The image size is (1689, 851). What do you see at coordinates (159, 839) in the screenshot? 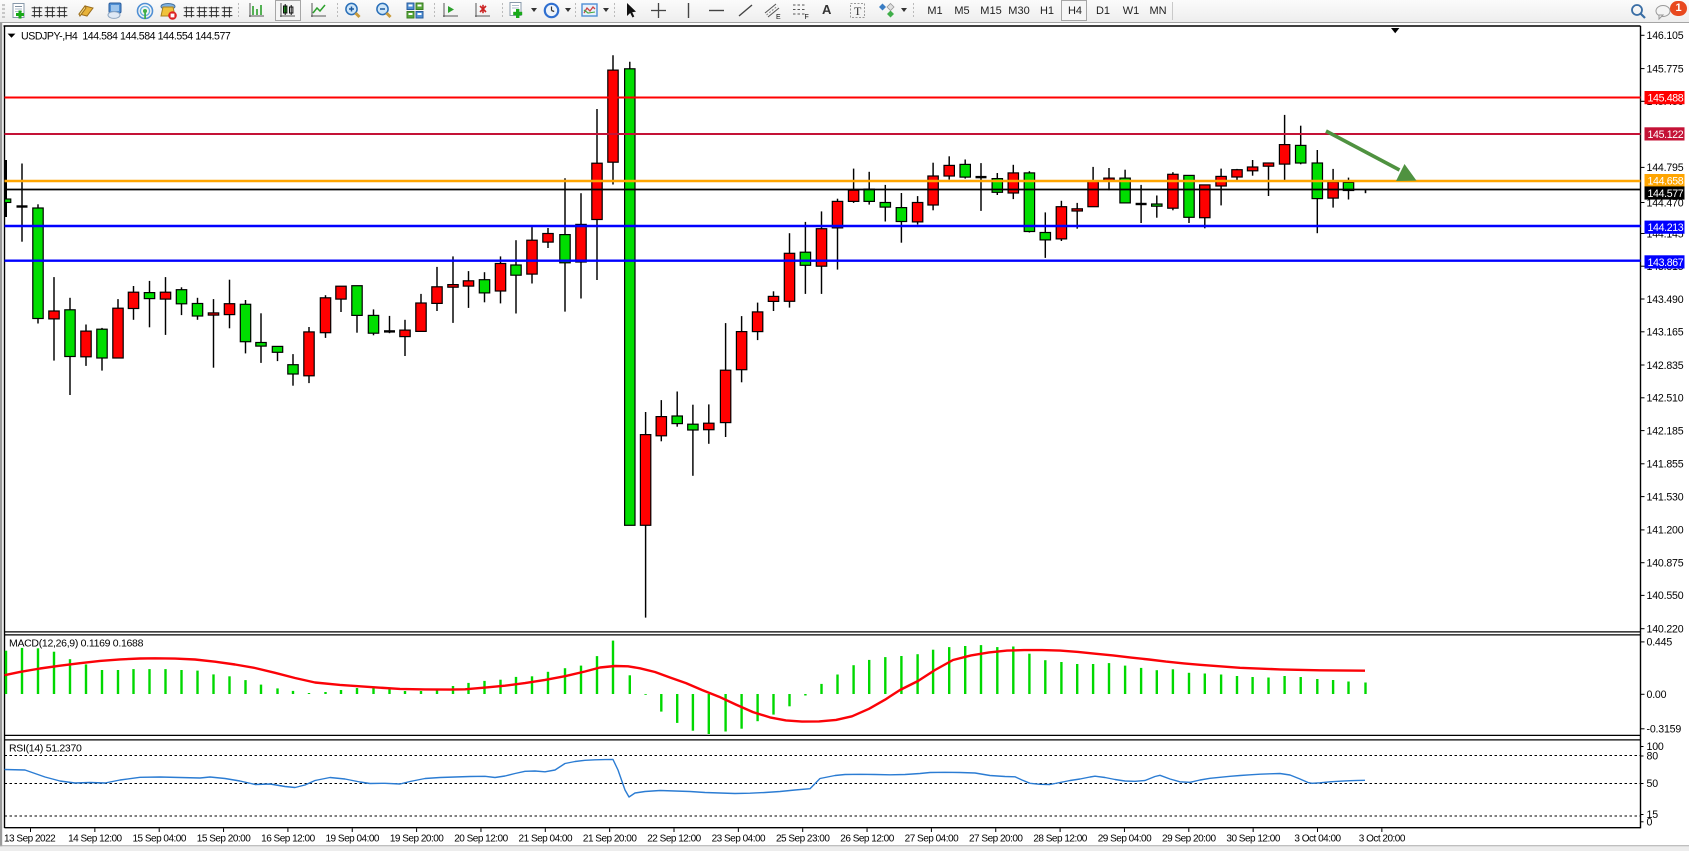
I see `svg-text: 15 Sep 04:00` at bounding box center [159, 839].